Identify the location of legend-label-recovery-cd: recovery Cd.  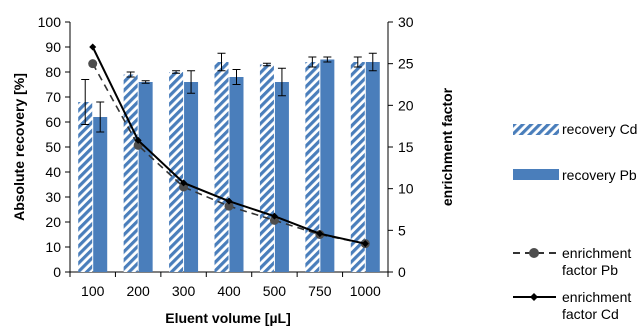
(599, 129).